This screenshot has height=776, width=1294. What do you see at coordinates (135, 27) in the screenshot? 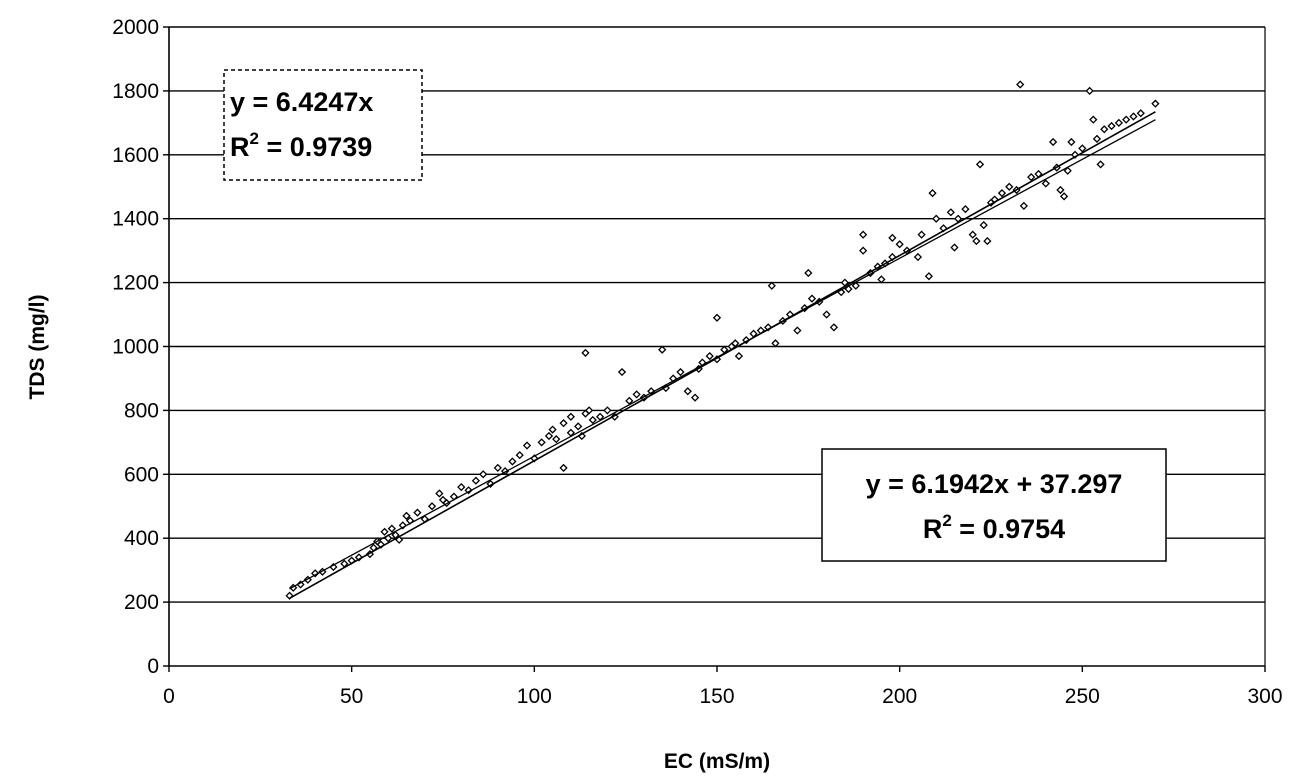
I see `y-tick-label: 2000` at bounding box center [135, 27].